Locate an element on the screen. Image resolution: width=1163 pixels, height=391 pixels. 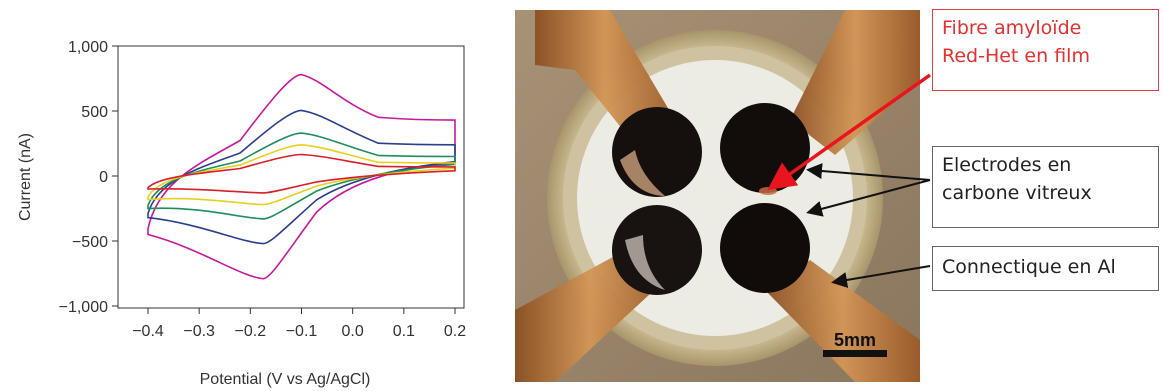
fibre-arrow is located at coordinates (849, 132).